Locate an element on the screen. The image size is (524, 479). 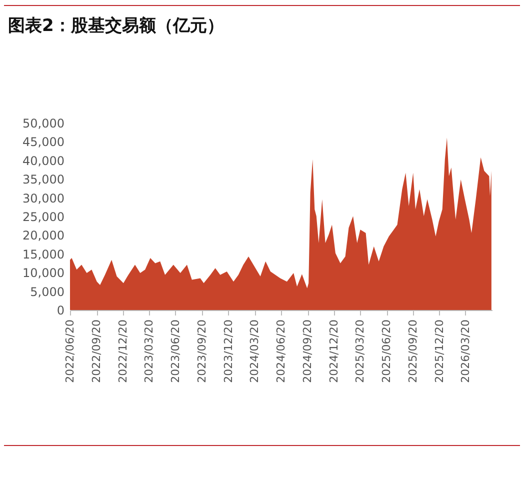
x-tick-label: 2024/03/20 is located at coordinates (255, 351).